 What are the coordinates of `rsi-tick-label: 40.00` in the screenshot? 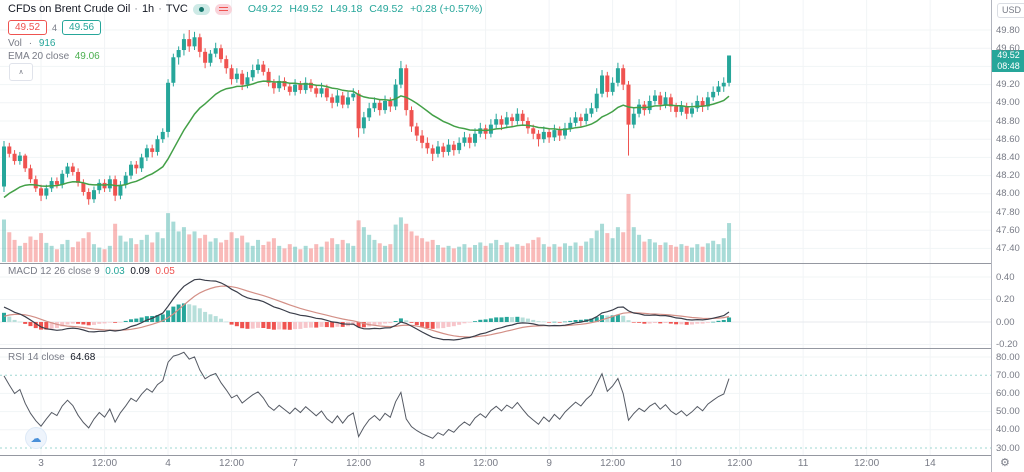 It's located at (1008, 430).